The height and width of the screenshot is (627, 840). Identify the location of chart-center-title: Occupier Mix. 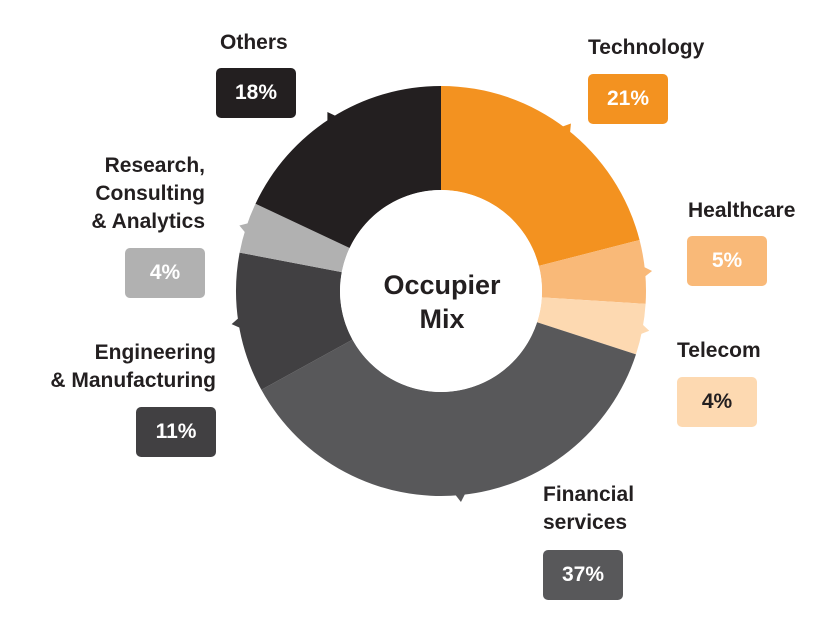
(442, 302).